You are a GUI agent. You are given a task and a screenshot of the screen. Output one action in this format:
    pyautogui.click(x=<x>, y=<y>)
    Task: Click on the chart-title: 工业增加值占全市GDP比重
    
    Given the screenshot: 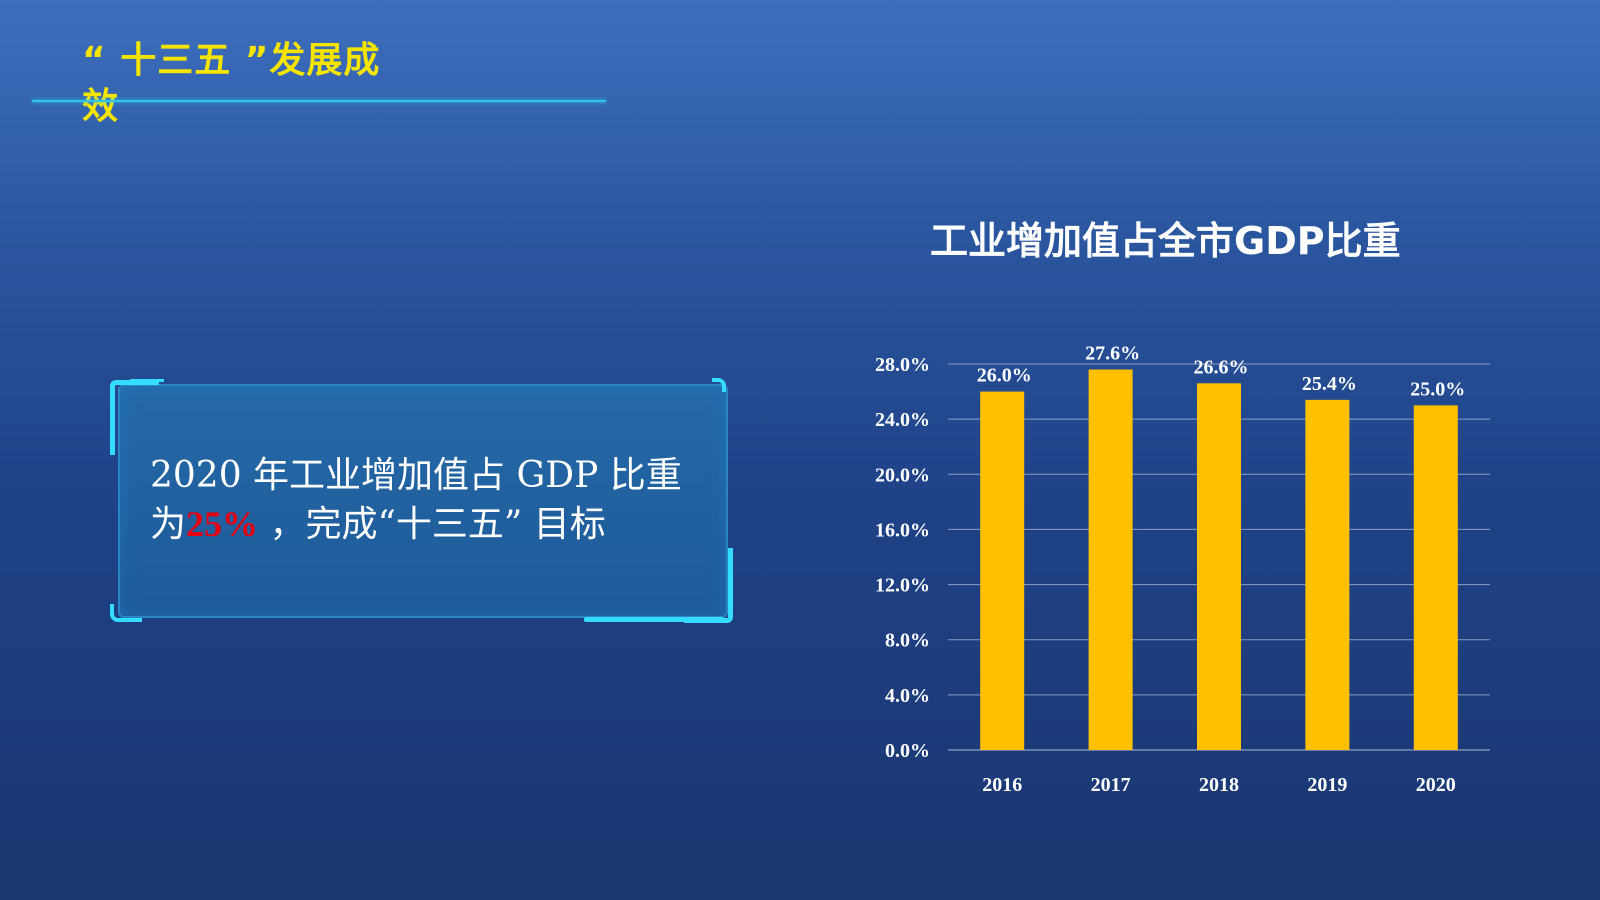 What is the action you would take?
    pyautogui.click(x=1165, y=241)
    